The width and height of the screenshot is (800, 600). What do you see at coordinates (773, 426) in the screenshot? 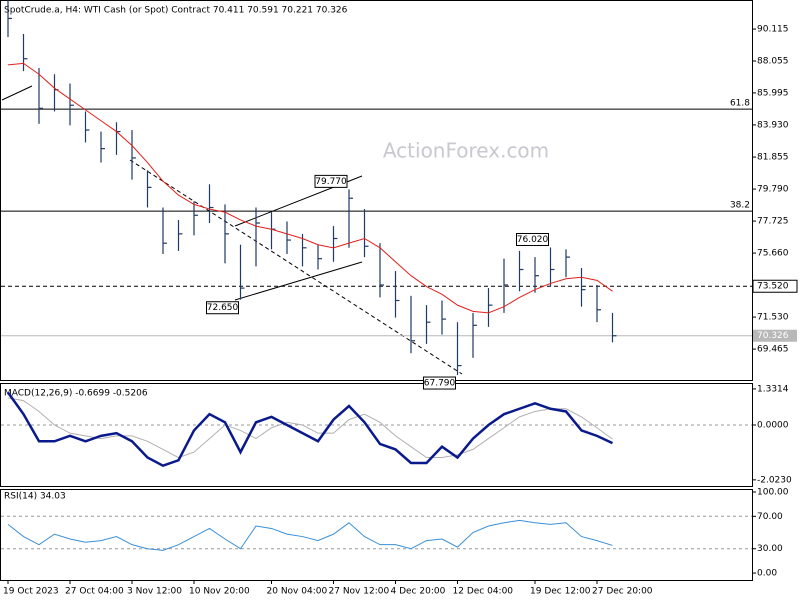
I see `y-tick-label: 0.0000` at bounding box center [773, 426].